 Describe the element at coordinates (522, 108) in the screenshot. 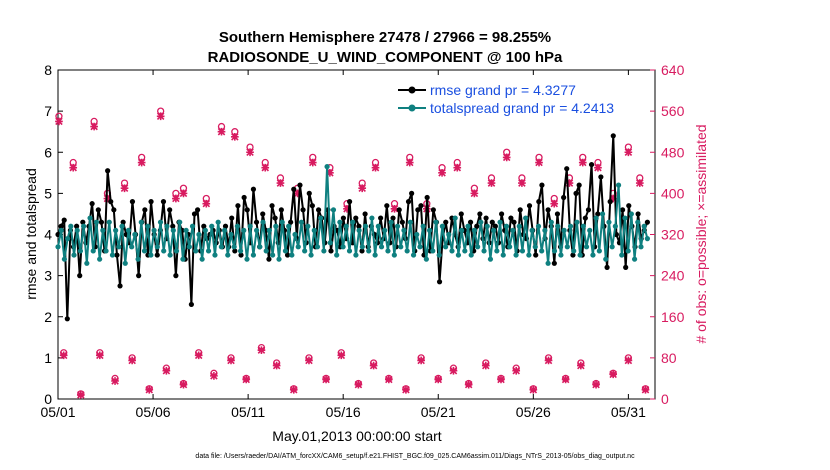

I see `legend-label-spread: totalspread grand pr = 4.2413` at that location.